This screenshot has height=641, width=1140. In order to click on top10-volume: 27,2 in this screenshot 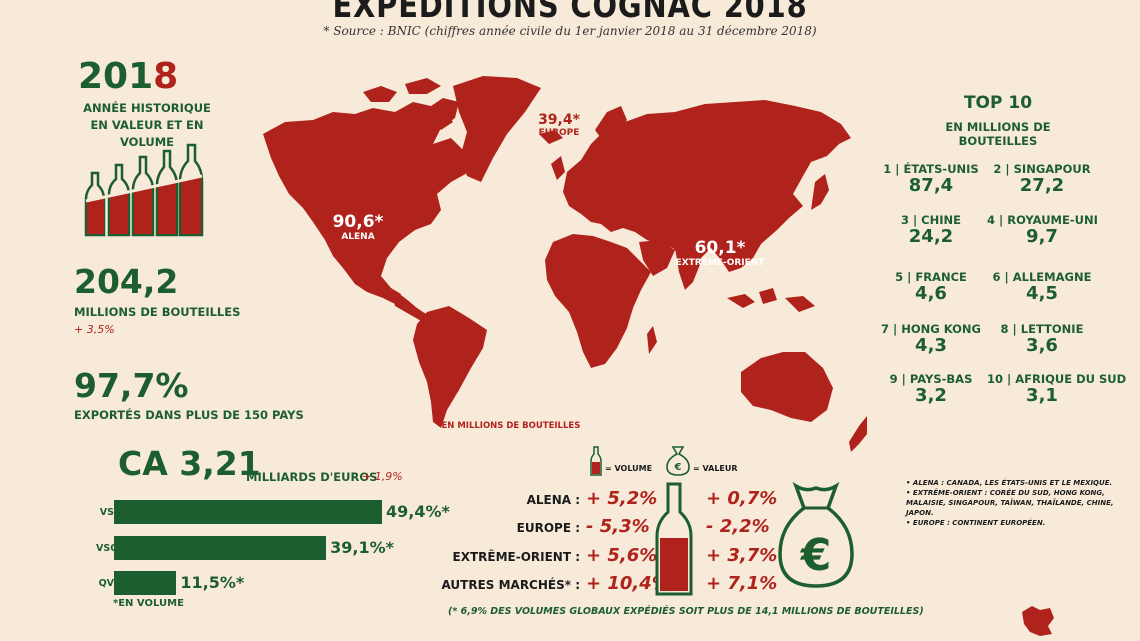, I will do `click(1042, 185)`.